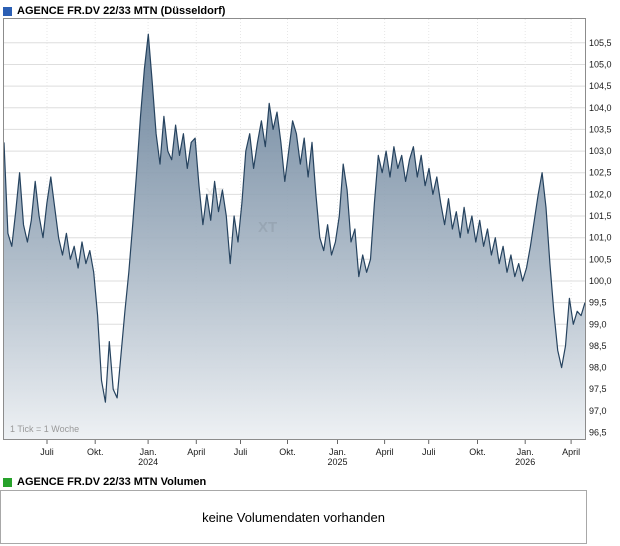 This screenshot has width=620, height=546. I want to click on svg-text: 1 Tick = 1 Woche, so click(44, 429).